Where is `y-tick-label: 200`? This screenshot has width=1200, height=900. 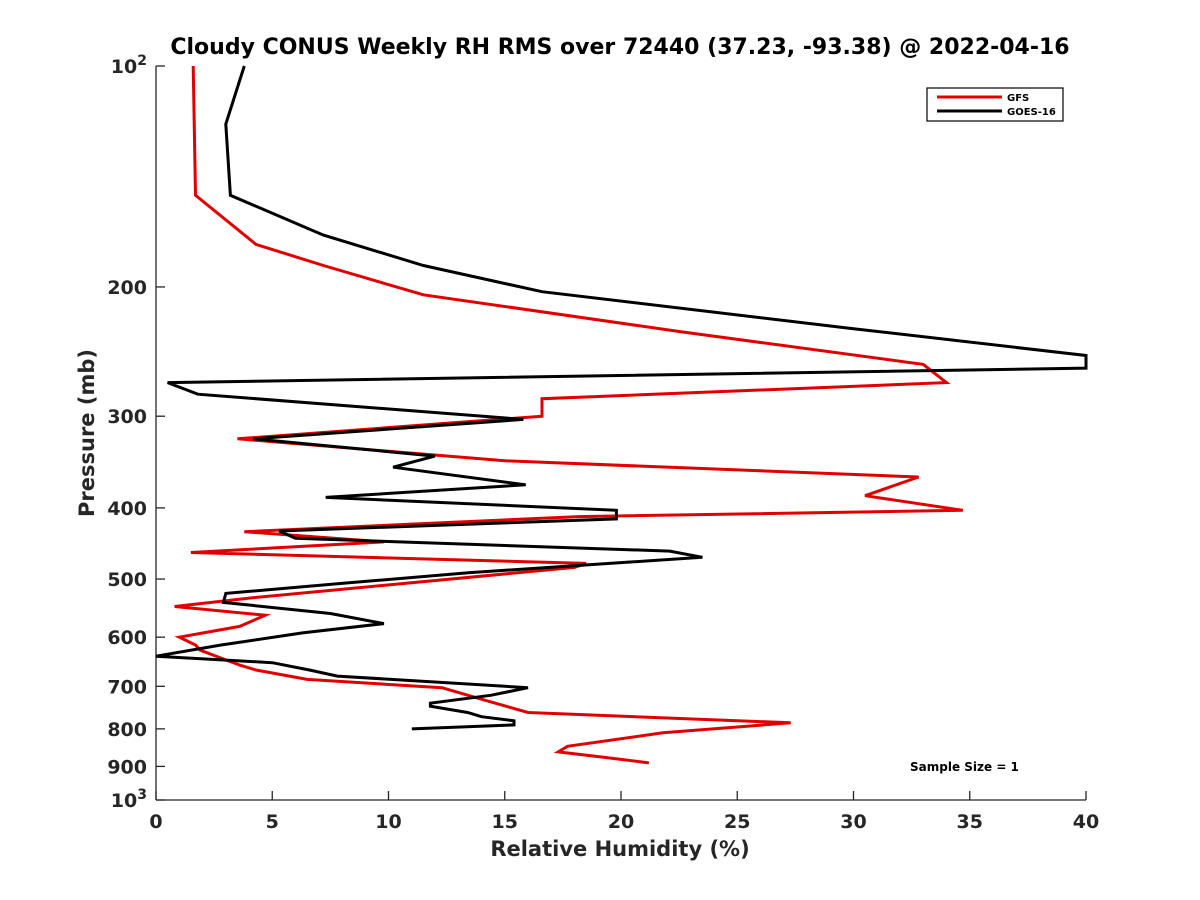 y-tick-label: 200 is located at coordinates (127, 288).